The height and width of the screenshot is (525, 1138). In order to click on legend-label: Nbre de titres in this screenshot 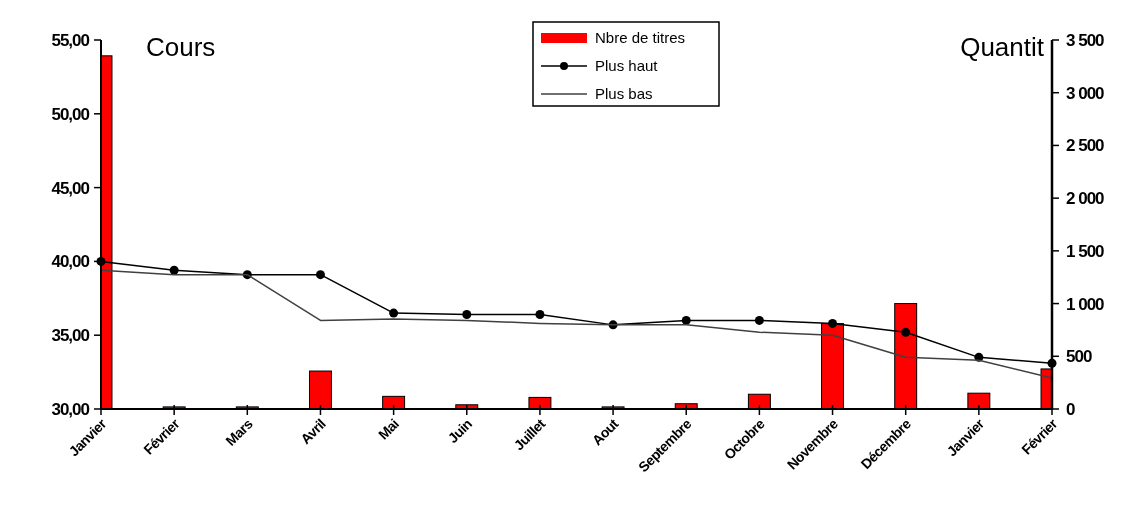, I will do `click(640, 38)`.